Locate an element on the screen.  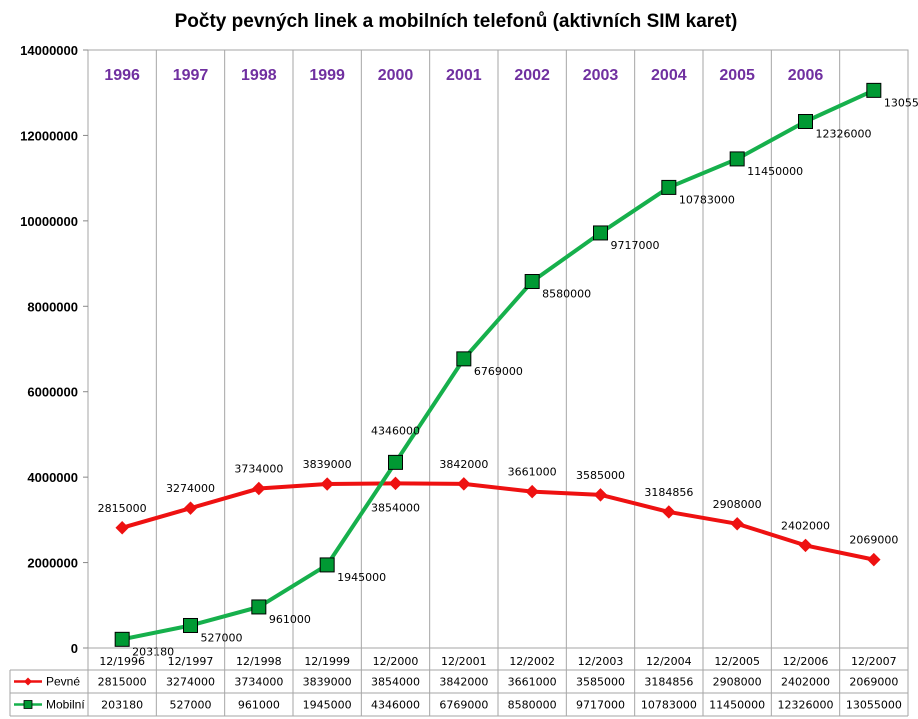
x-tick-label: 12/2001 is located at coordinates (464, 661).